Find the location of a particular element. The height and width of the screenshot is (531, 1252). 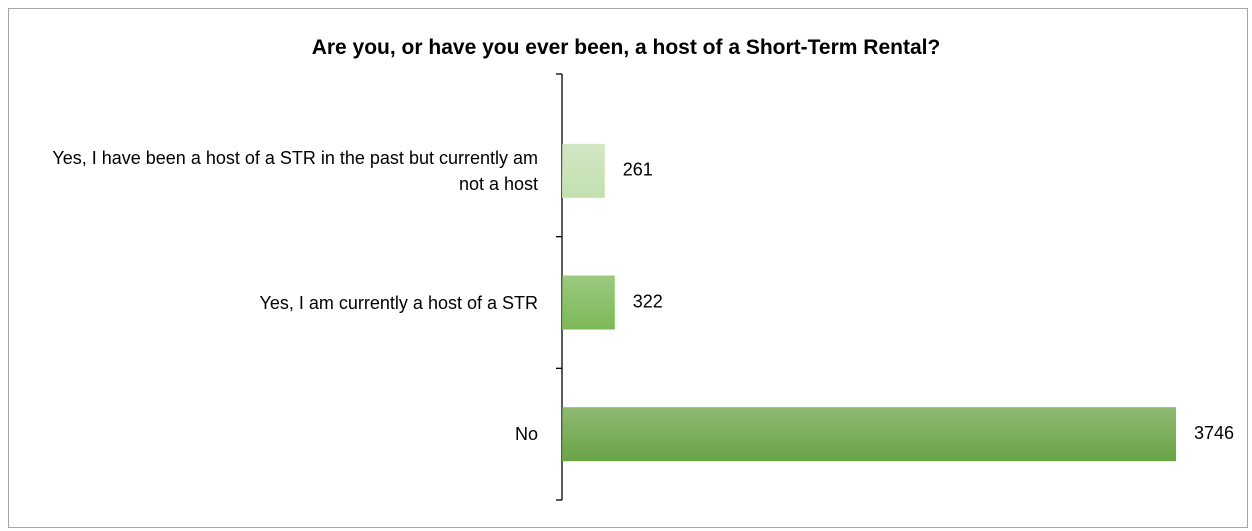

value-label: 3746 is located at coordinates (1214, 433).